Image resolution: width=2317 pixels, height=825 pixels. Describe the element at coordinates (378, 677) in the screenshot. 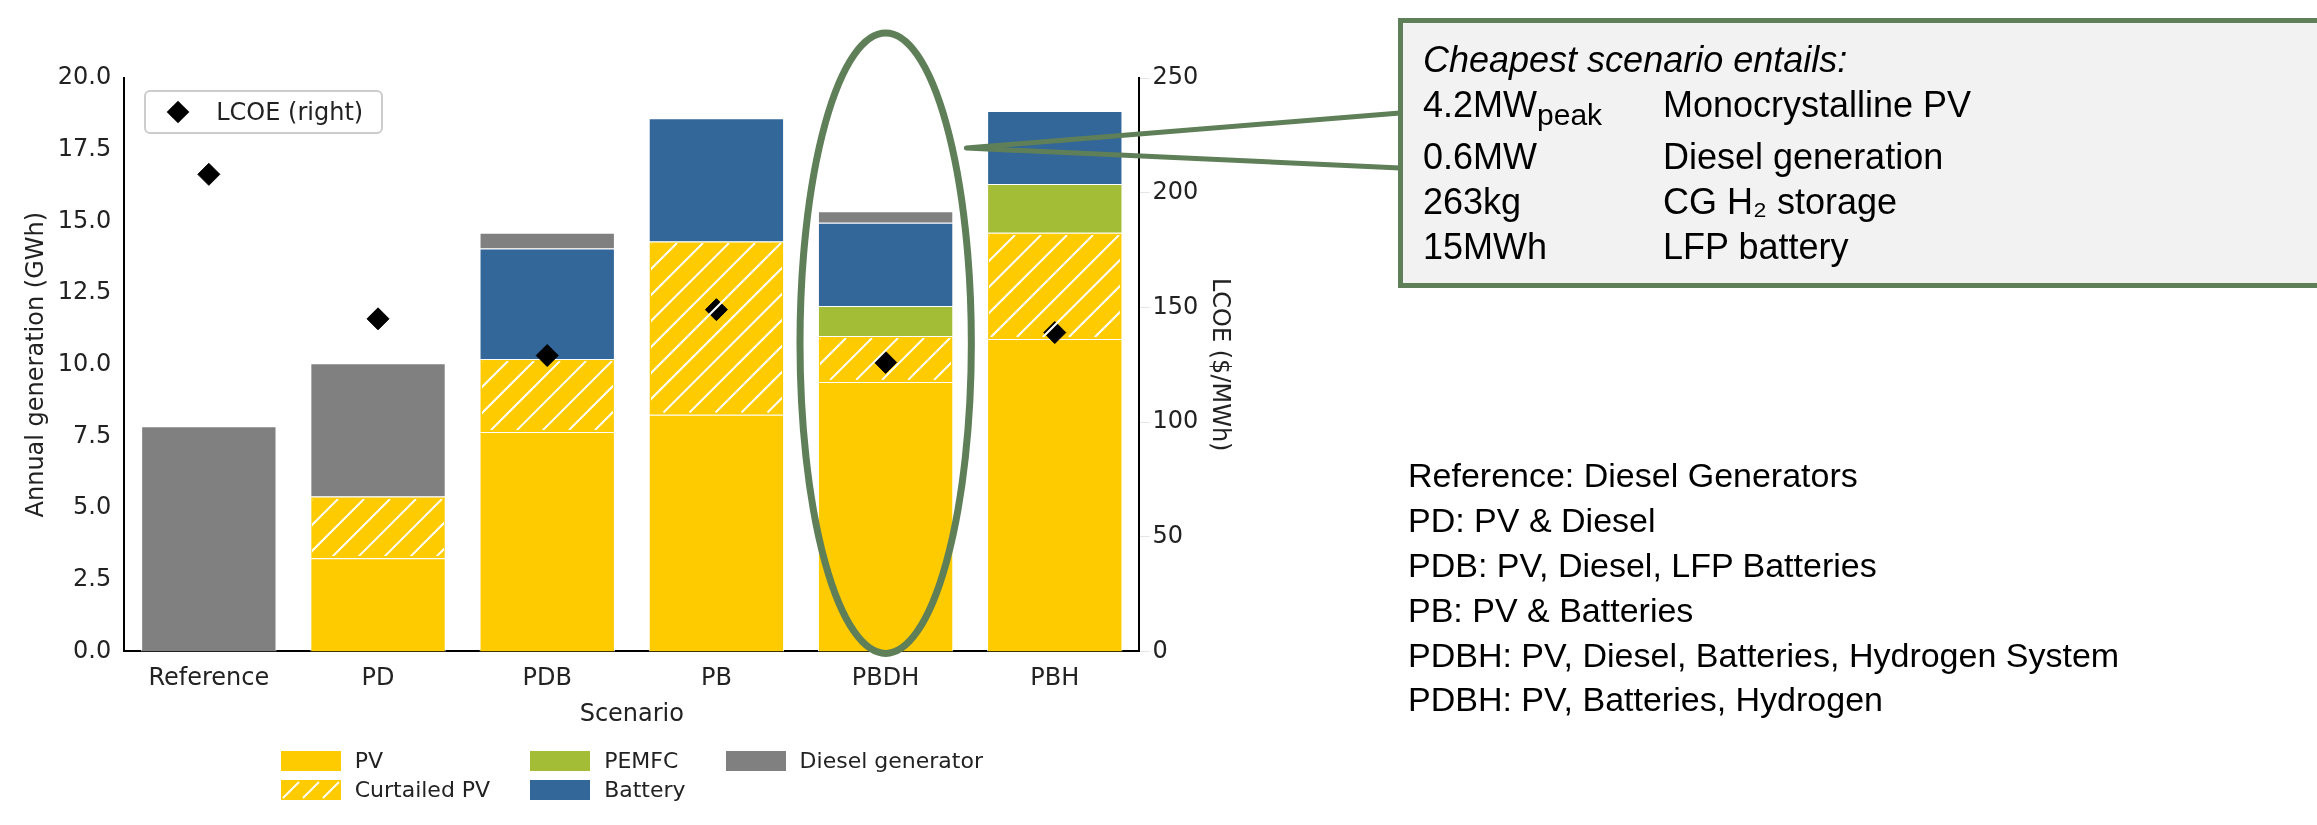

I see `x-tick-label: PD` at that location.